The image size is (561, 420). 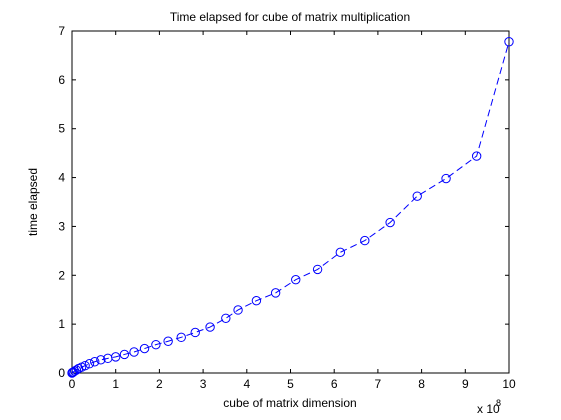 What do you see at coordinates (61, 226) in the screenshot?
I see `y-tick-label: 3` at bounding box center [61, 226].